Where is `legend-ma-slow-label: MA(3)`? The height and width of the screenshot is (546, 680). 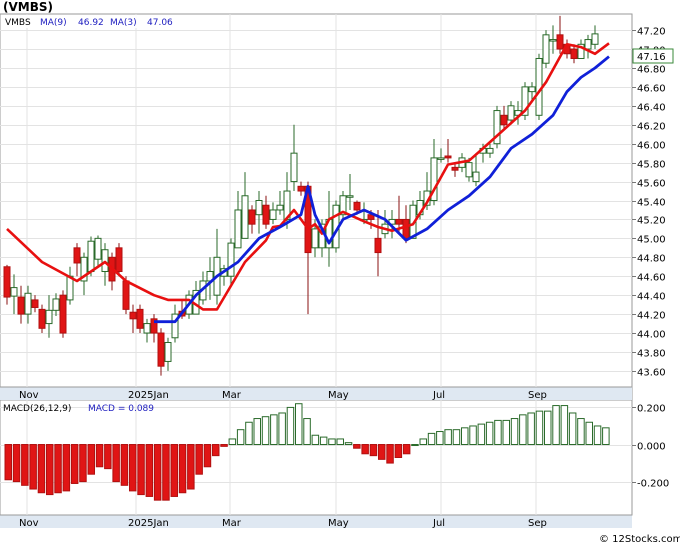
legend-ma-slow-label: MA(3) is located at coordinates (123, 23).